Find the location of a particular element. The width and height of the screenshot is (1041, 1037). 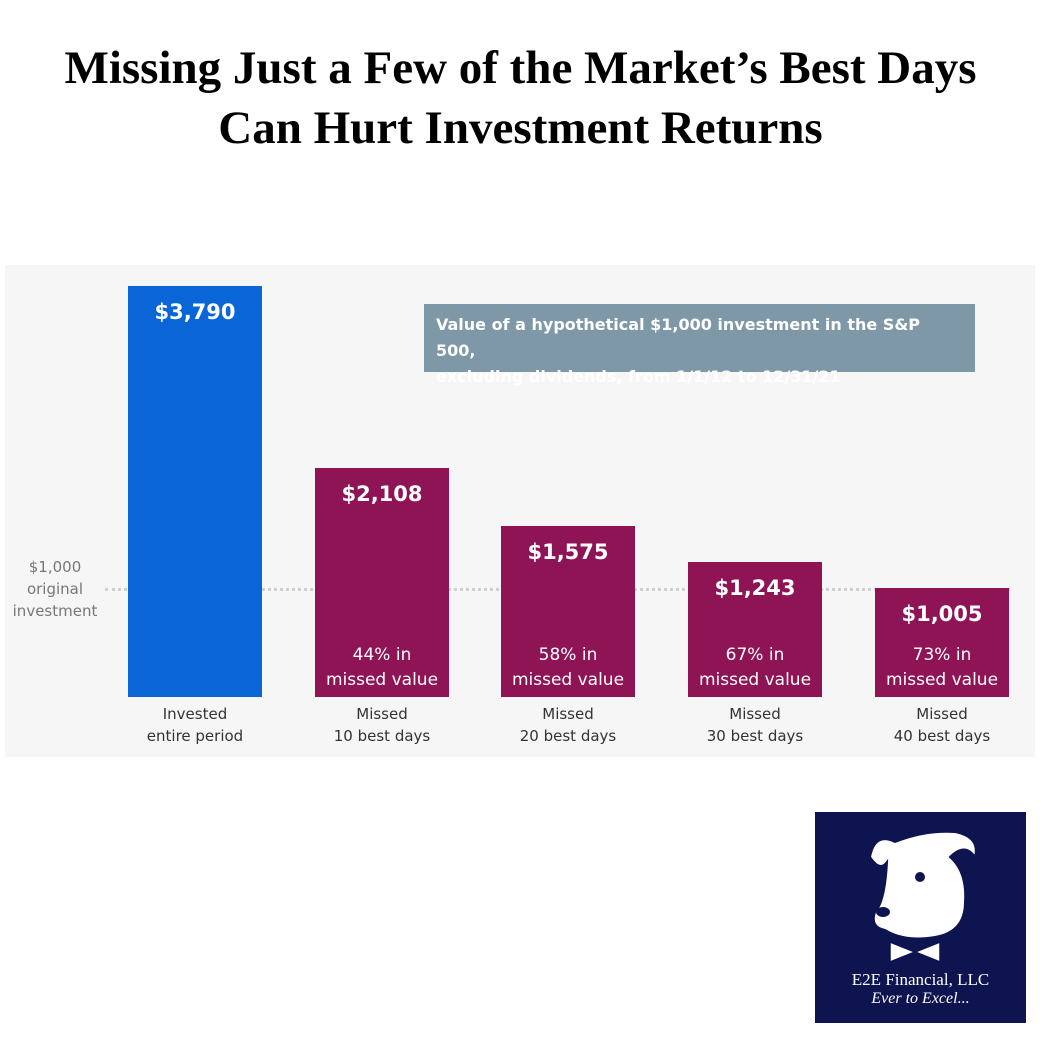

x-tick-label: Missed 20 best days is located at coordinates (568, 725).